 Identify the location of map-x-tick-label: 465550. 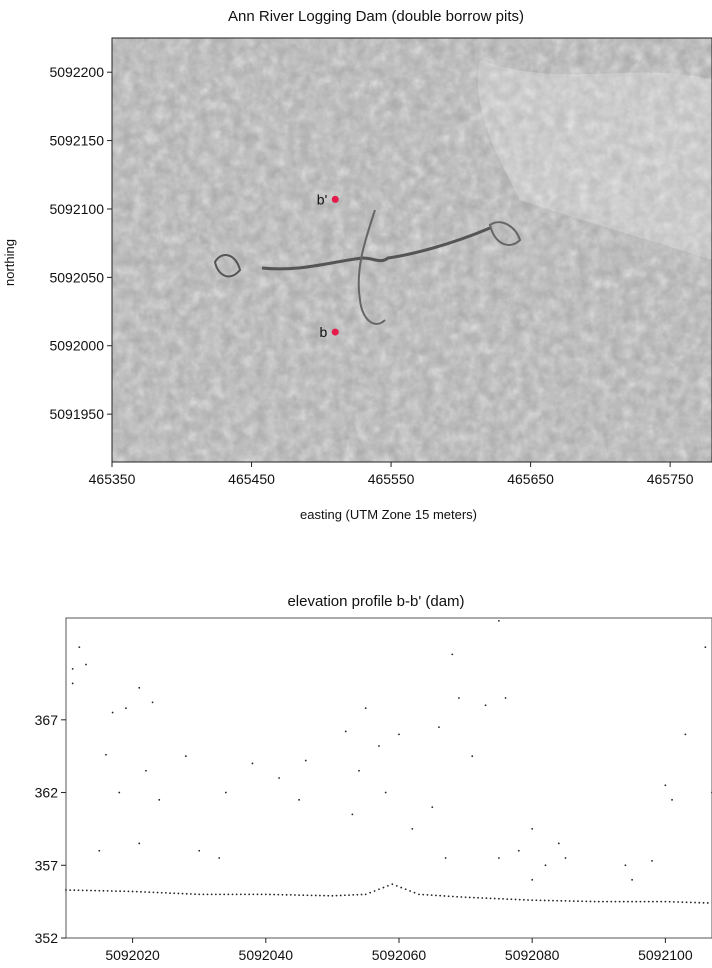
(391, 479).